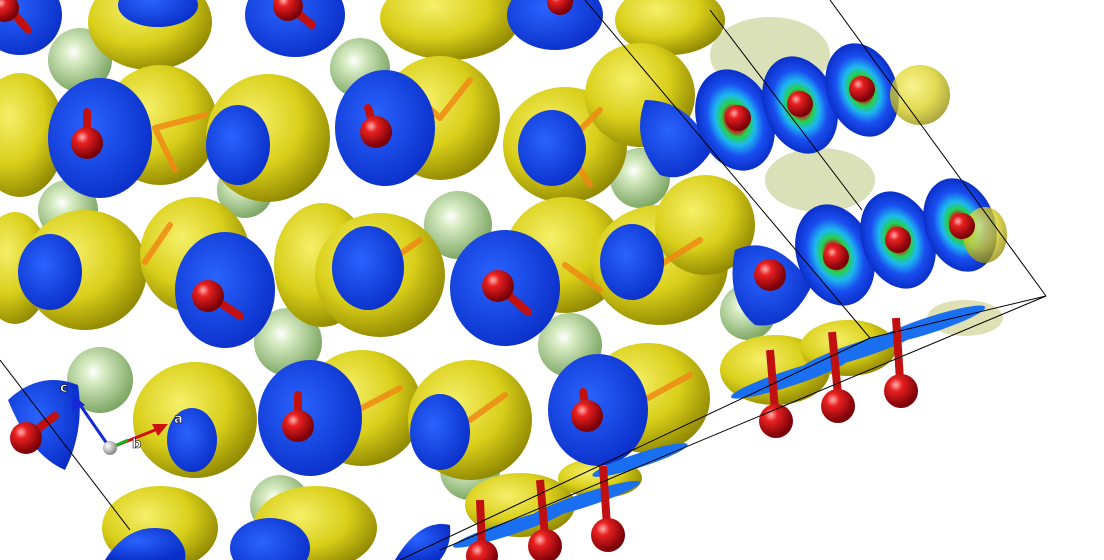 Image resolution: width=1104 pixels, height=560 pixels. What do you see at coordinates (136, 444) in the screenshot?
I see `b-axis-label: b` at bounding box center [136, 444].